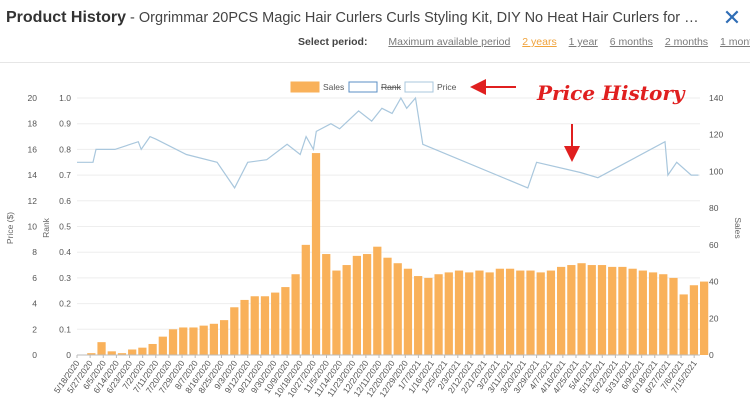 The width and height of the screenshot is (750, 400). What do you see at coordinates (33, 175) in the screenshot?
I see `price-tick-label: 14` at bounding box center [33, 175].